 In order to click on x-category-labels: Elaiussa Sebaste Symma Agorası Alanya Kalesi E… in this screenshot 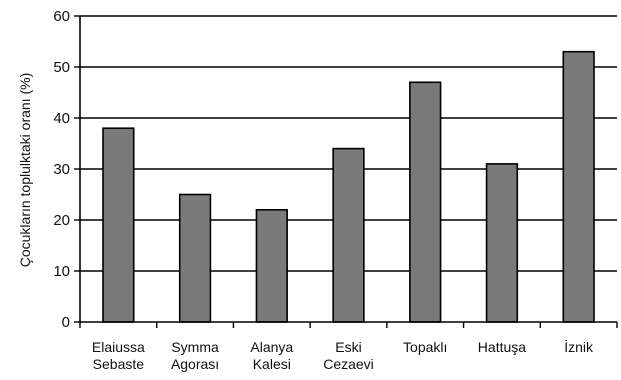, I will do `click(343, 355)`.